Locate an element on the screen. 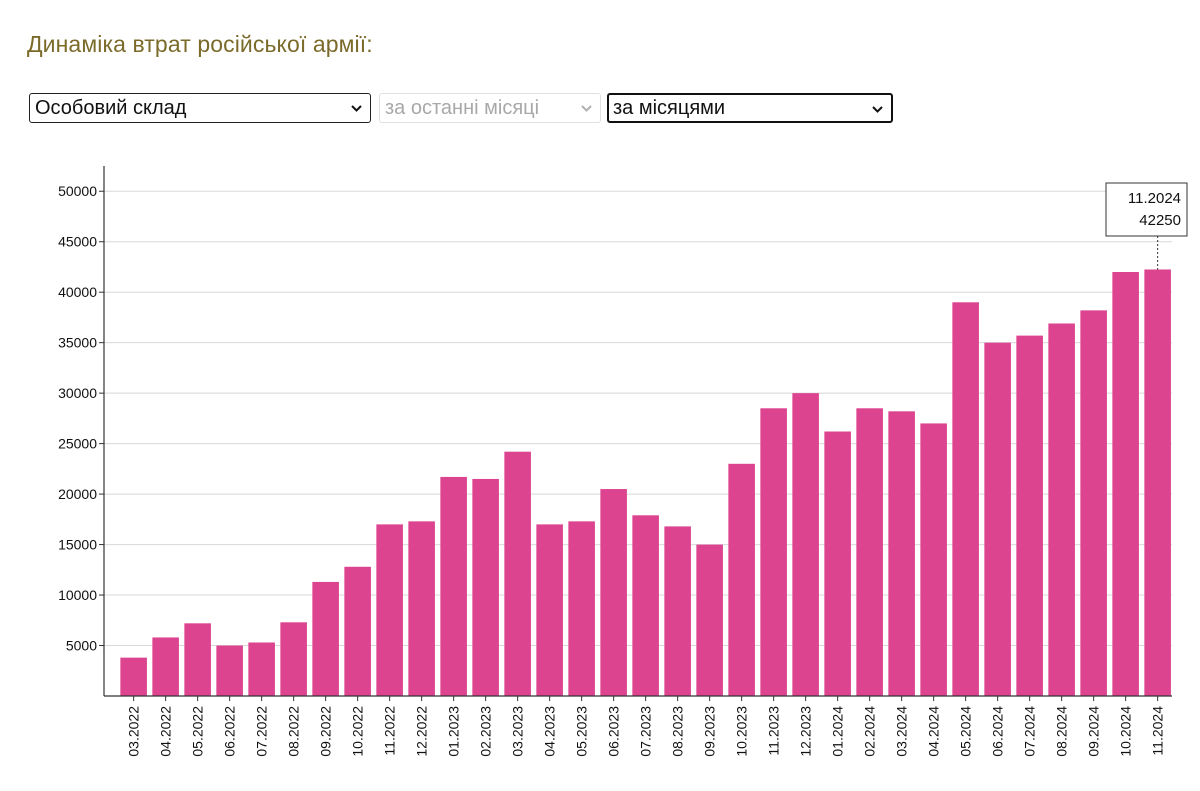 The height and width of the screenshot is (791, 1200). bar-10.2024 is located at coordinates (1125, 484).